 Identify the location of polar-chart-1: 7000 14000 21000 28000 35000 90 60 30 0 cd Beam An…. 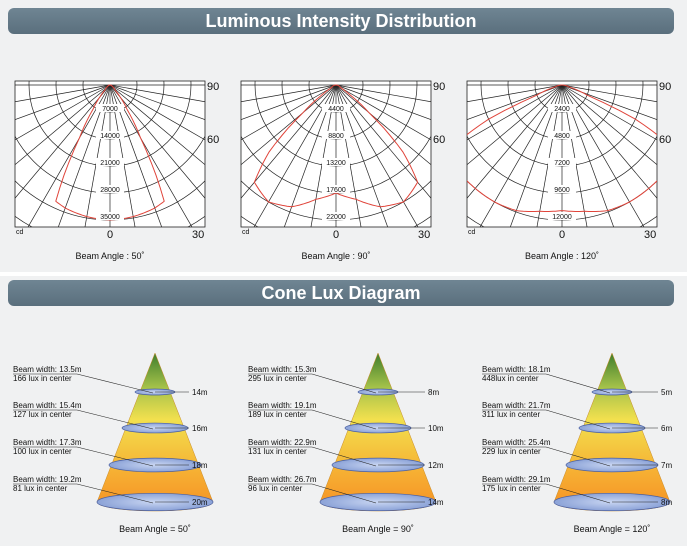
(116, 170).